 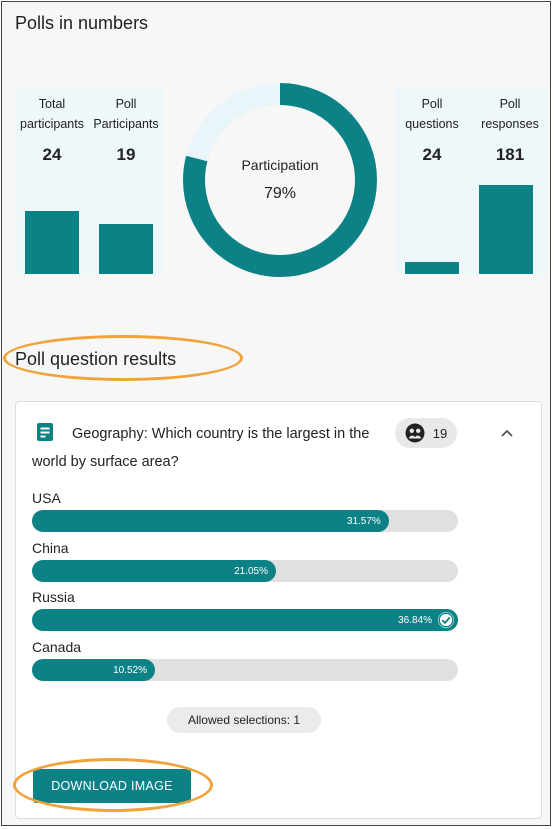 I want to click on option-usa: USA 31.57%, so click(x=245, y=511).